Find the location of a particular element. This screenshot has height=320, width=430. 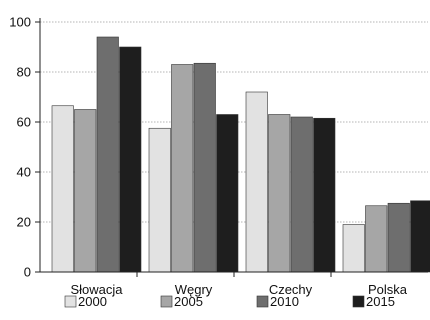

legend-swatch-2000 is located at coordinates (70, 301).